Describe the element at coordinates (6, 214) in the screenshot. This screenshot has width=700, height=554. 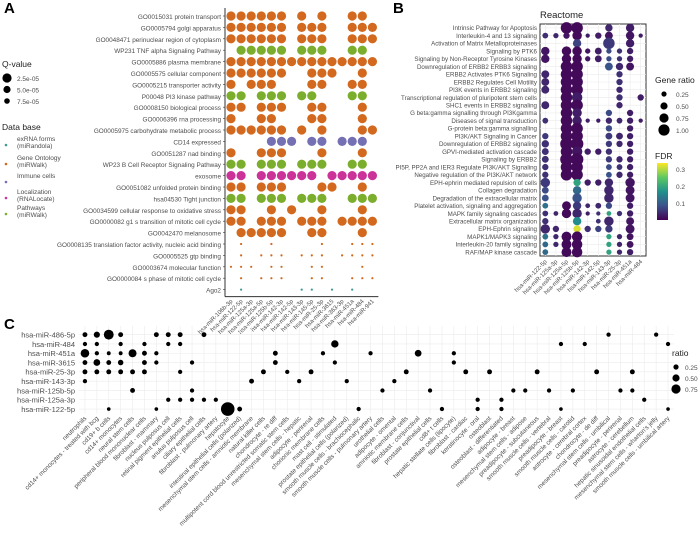
I see `legend-color-key` at that location.